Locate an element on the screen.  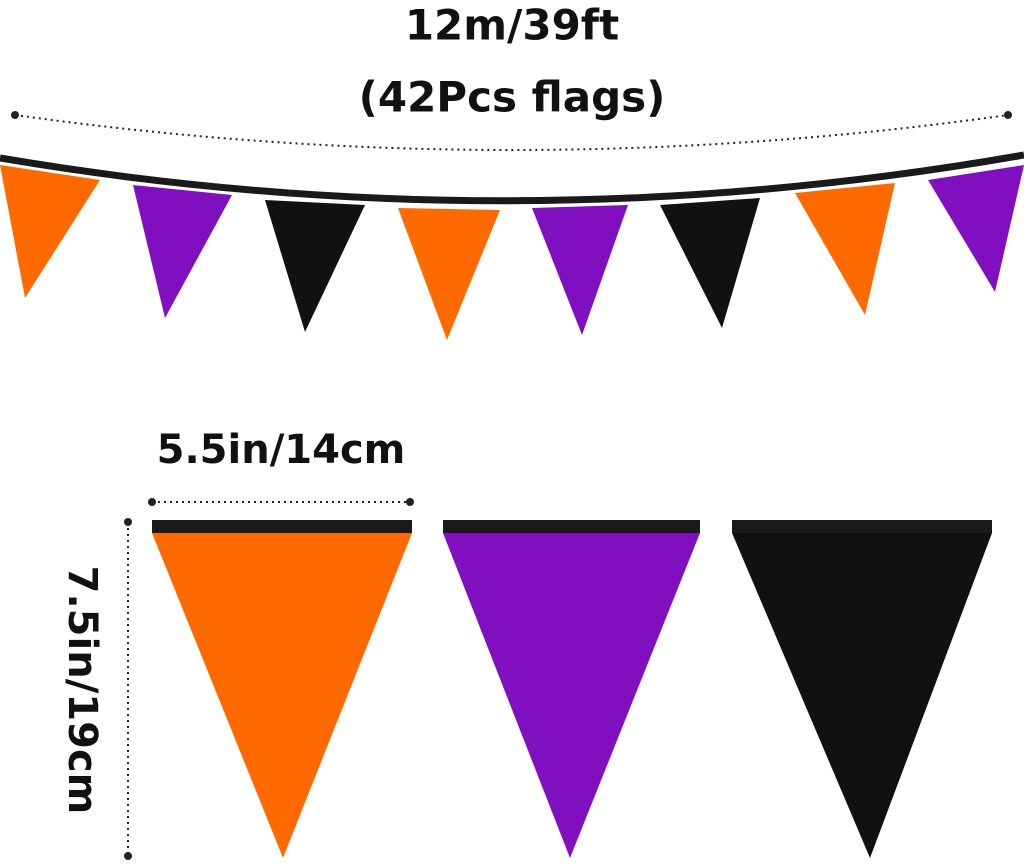
length-label: 12m/39ft is located at coordinates (512, 25).